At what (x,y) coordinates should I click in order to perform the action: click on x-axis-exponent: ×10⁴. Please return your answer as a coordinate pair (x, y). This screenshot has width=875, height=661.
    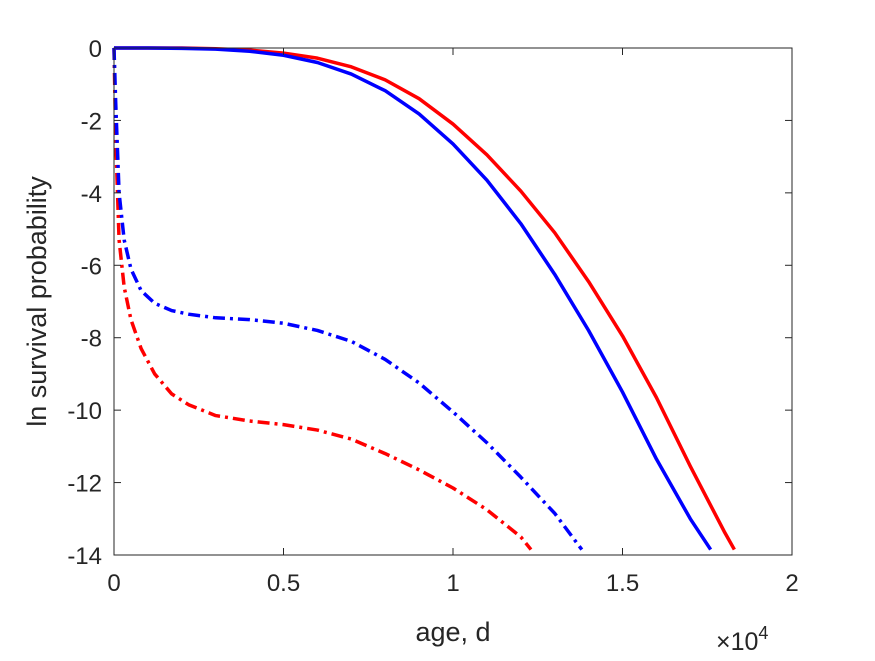
    Looking at the image, I should click on (742, 639).